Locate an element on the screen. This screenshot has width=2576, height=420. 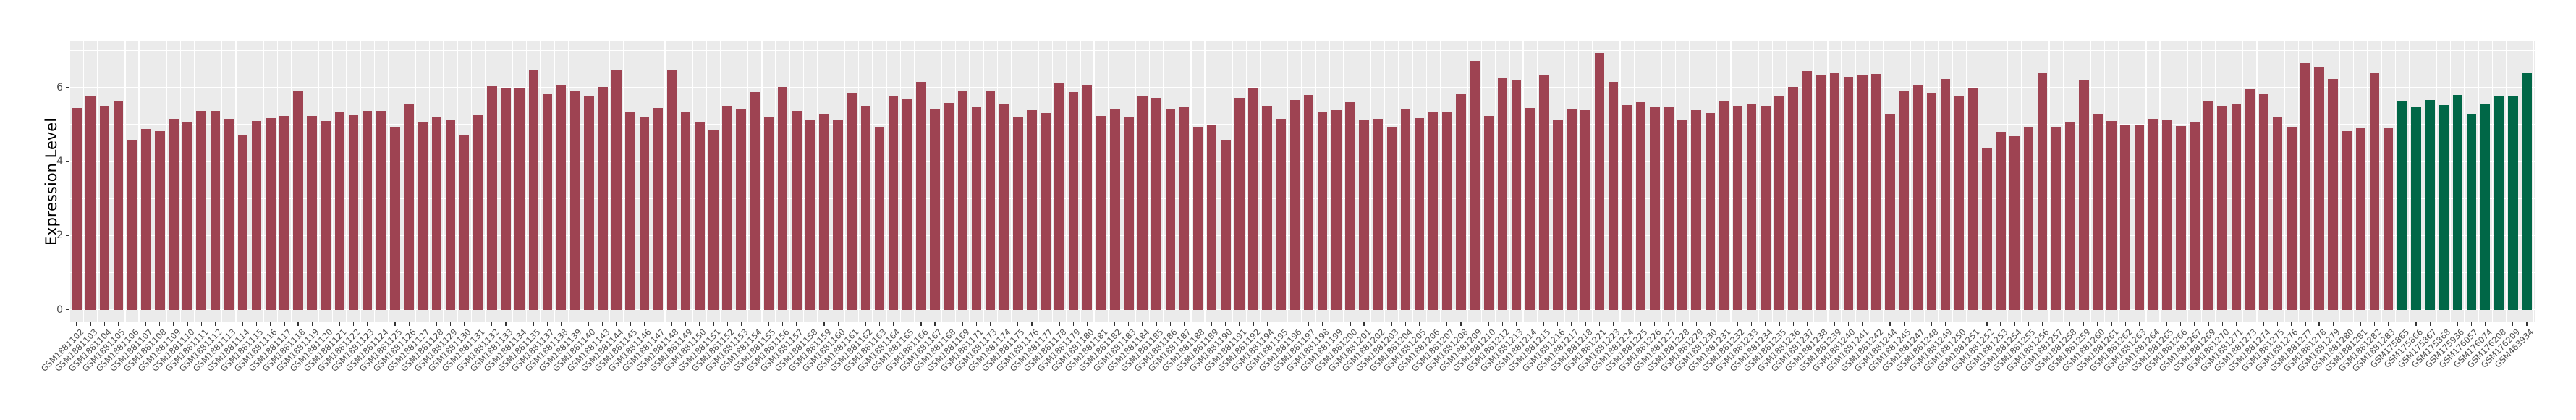
major-gridline is located at coordinates (1302, 87).